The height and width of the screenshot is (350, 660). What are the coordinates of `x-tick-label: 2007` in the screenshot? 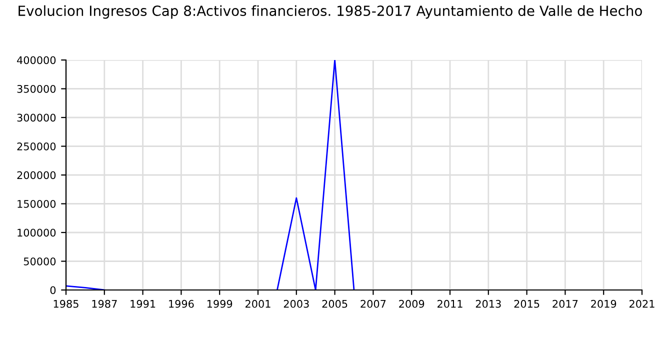 It's located at (373, 304).